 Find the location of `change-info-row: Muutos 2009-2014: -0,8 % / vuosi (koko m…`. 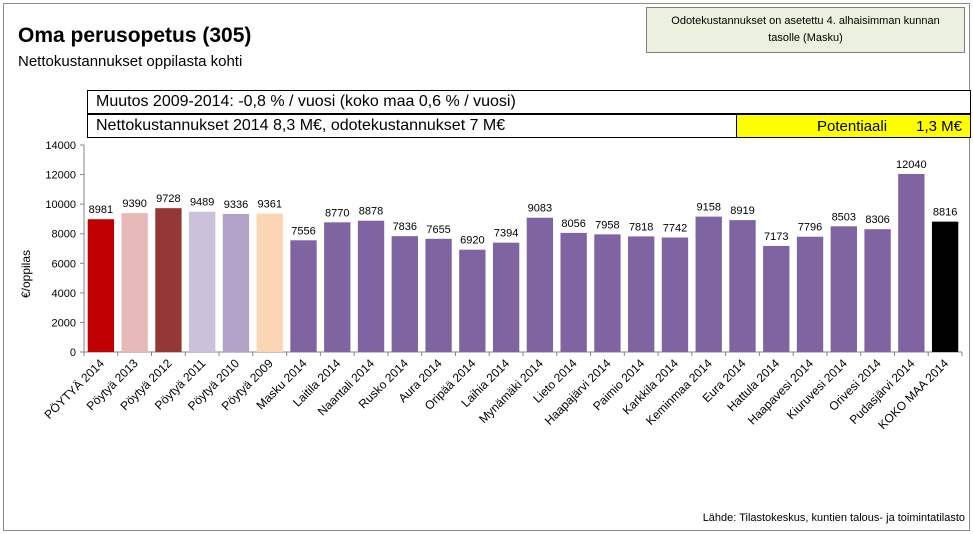

change-info-row: Muutos 2009-2014: -0,8 % / vuosi (koko m… is located at coordinates (529, 102).